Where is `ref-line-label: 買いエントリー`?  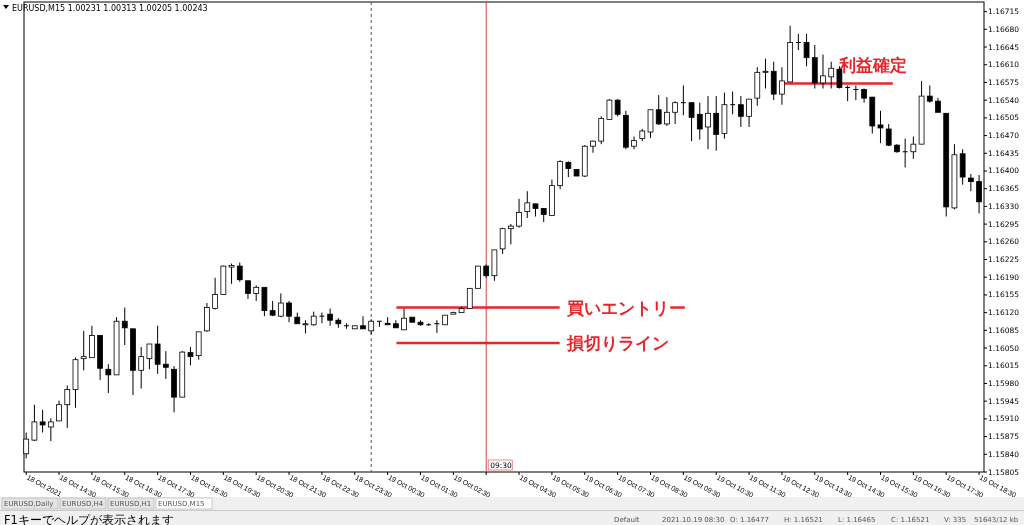
ref-line-label: 買いエントリー is located at coordinates (625, 307).